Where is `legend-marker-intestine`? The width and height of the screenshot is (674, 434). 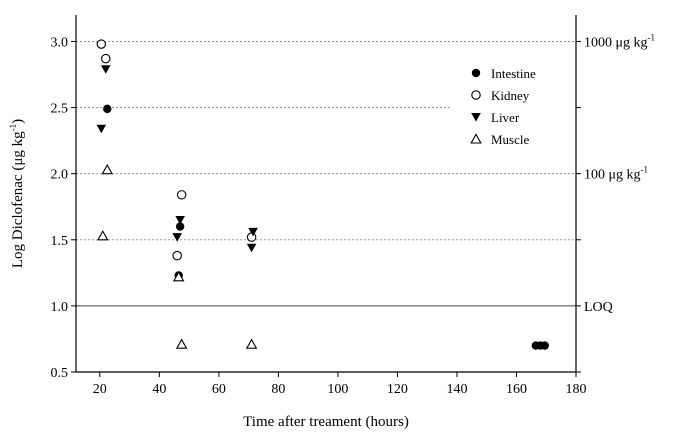 legend-marker-intestine is located at coordinates (476, 73).